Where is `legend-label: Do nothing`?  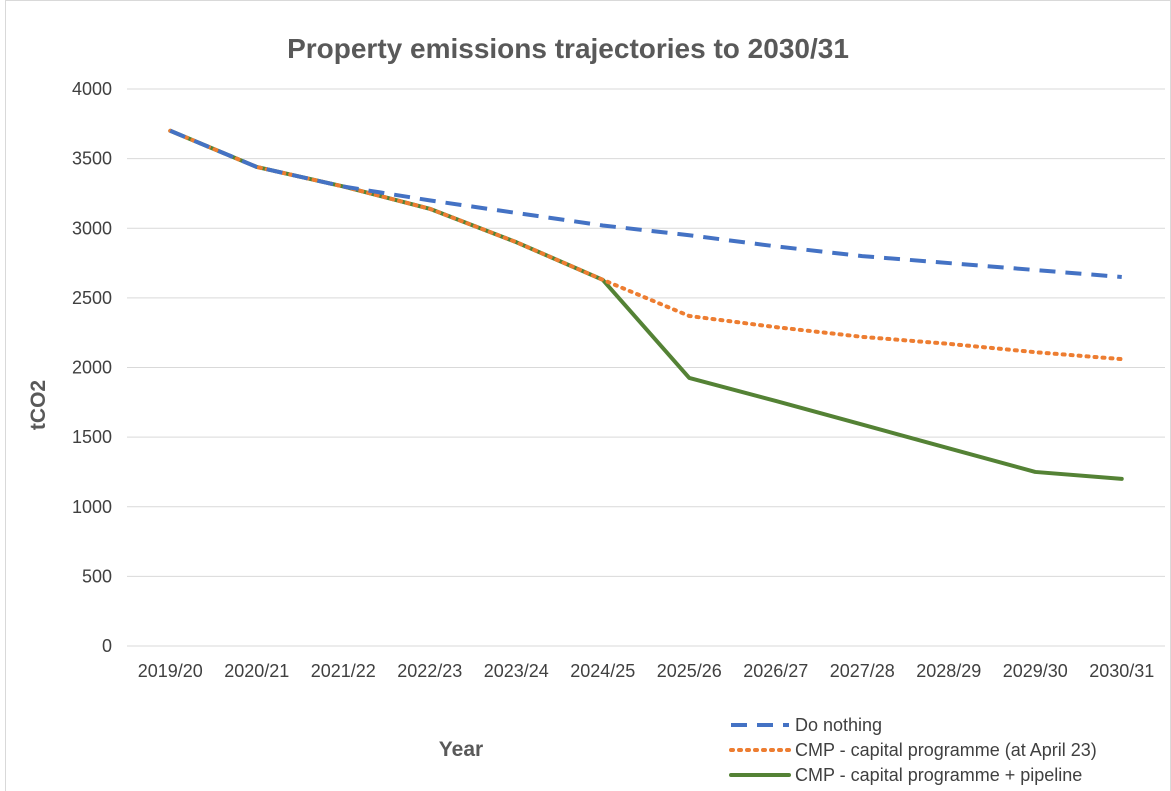 legend-label: Do nothing is located at coordinates (838, 725).